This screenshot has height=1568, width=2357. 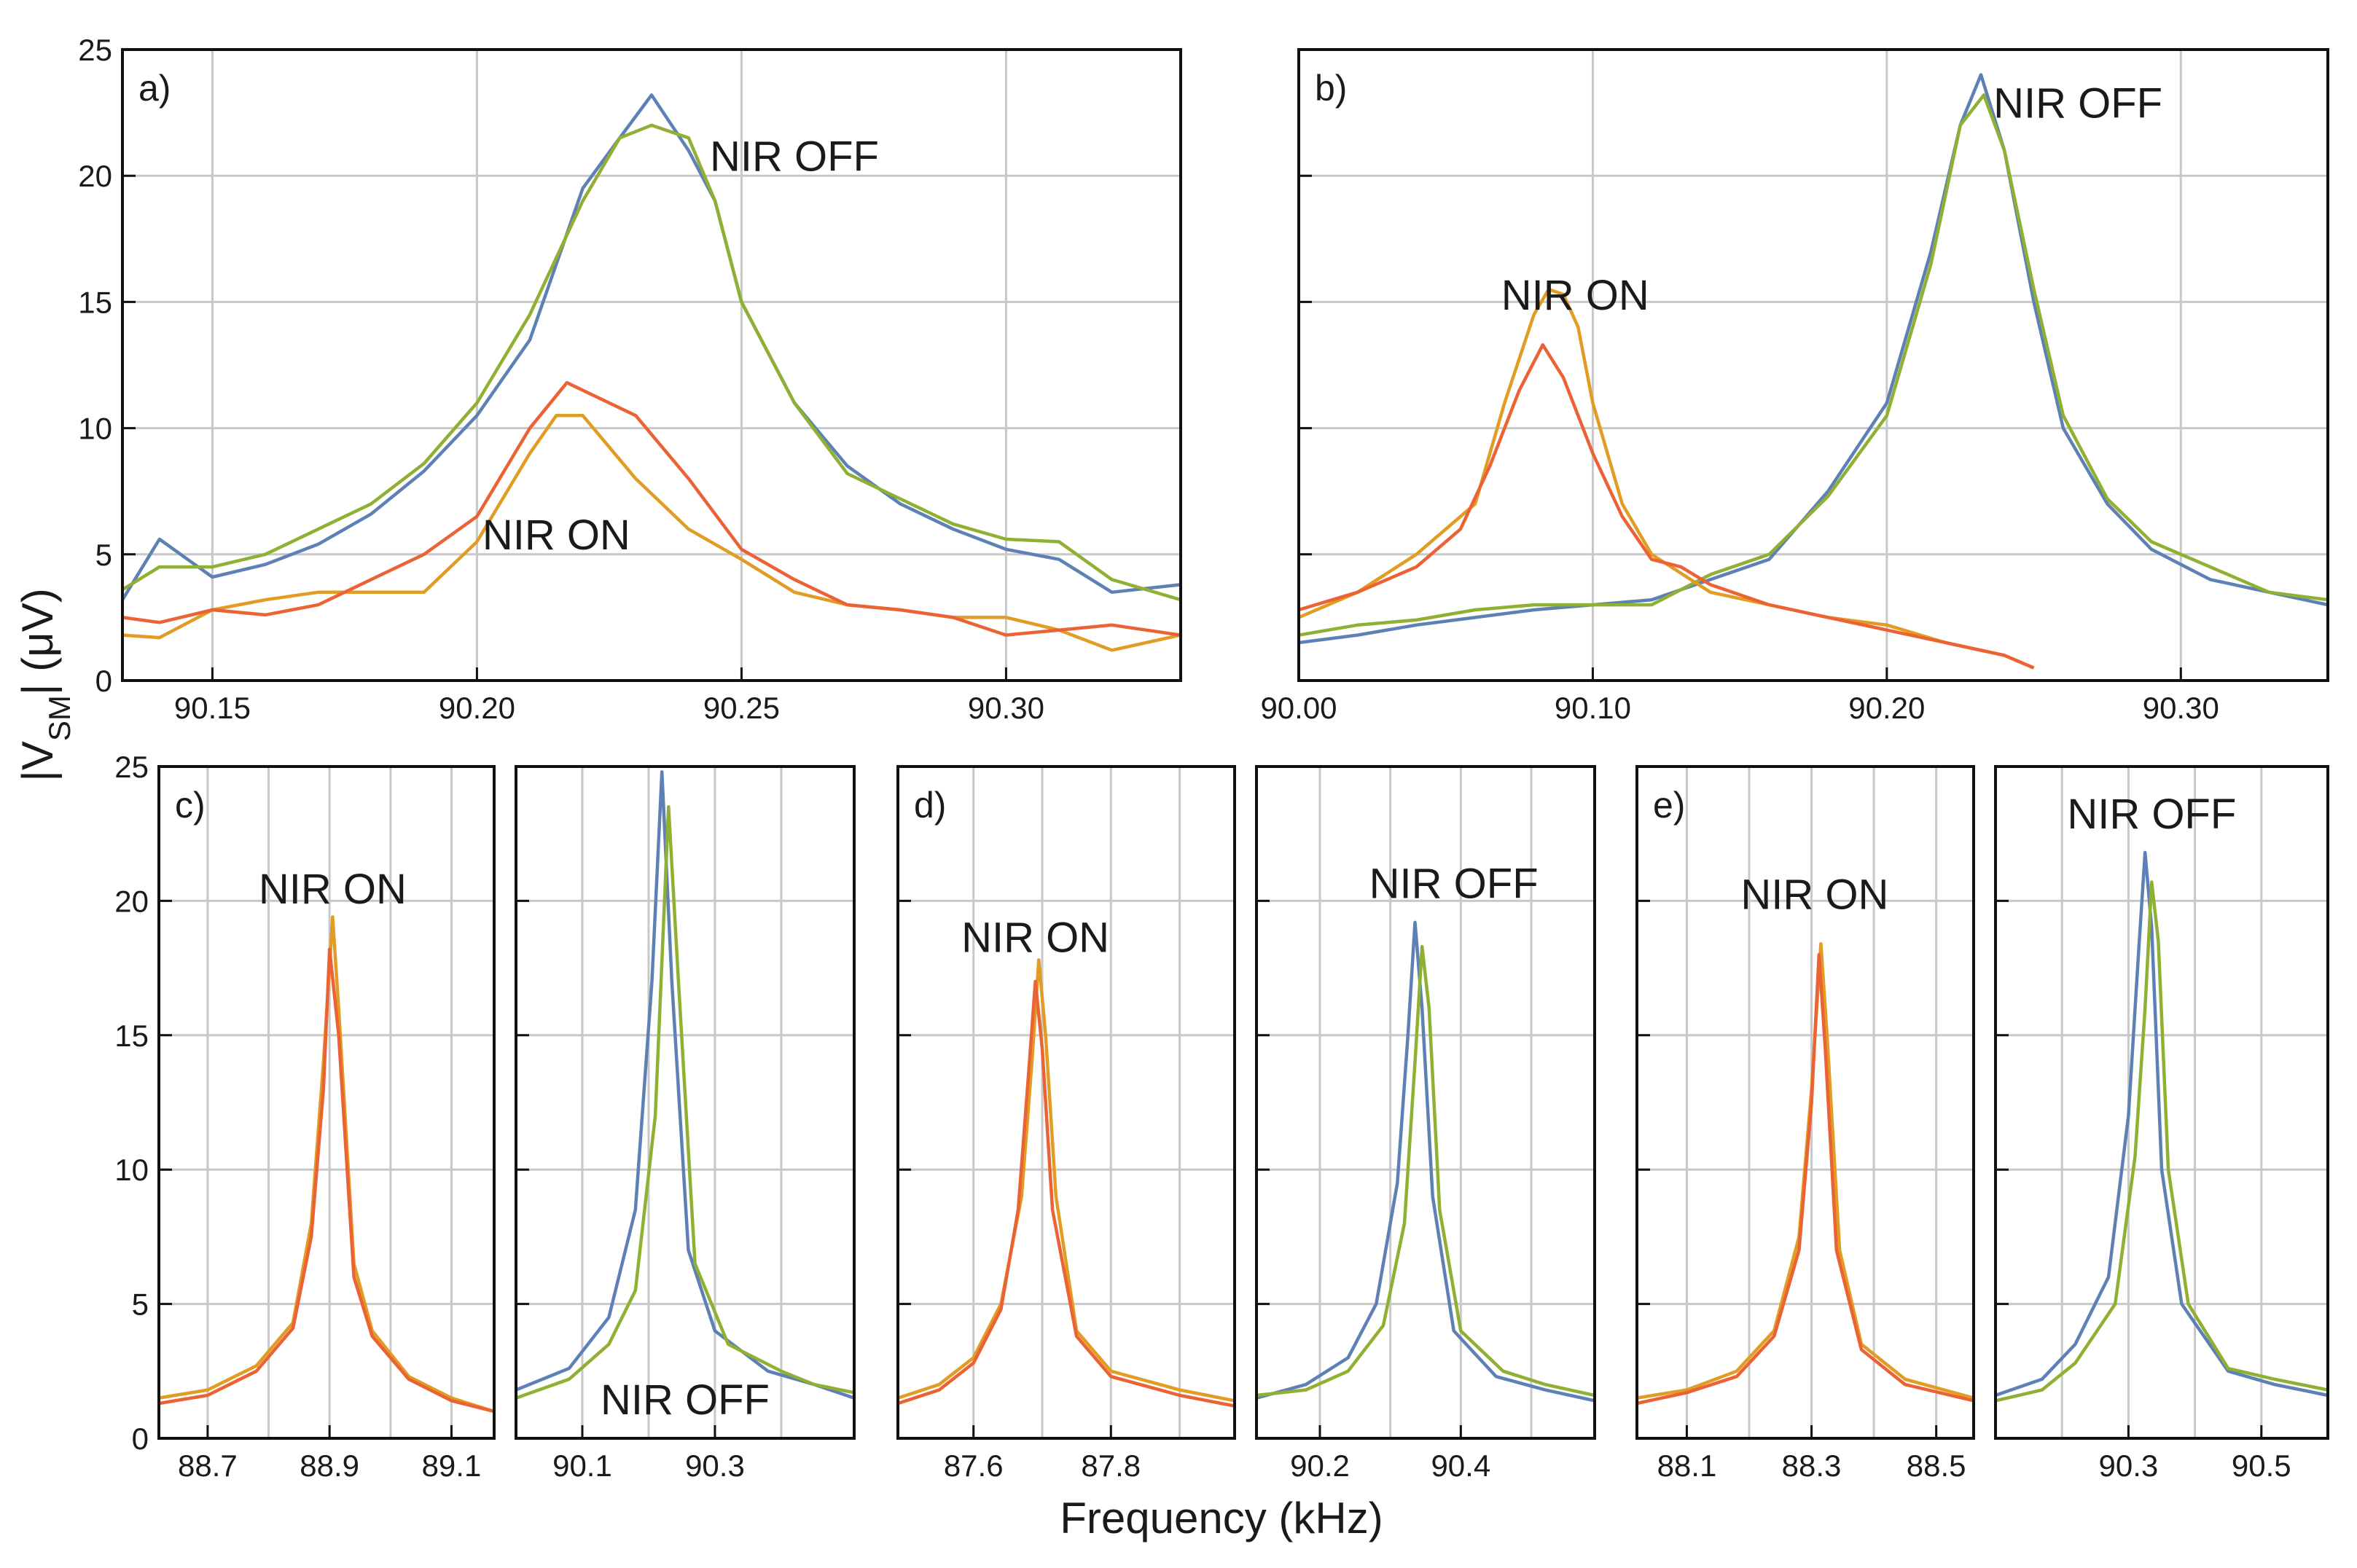 I want to click on x-tick-label: 88.3, so click(x=1812, y=1466).